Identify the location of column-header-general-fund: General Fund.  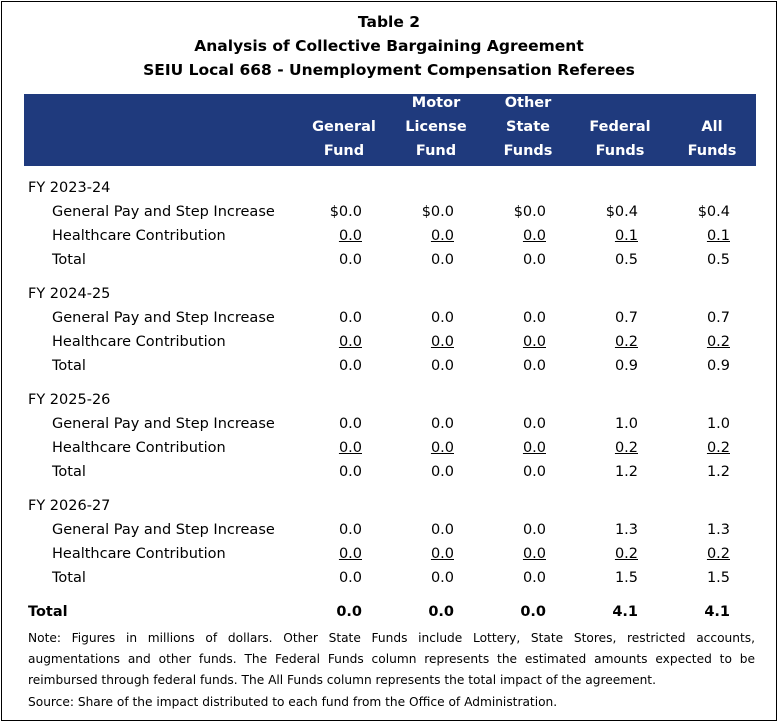
(344, 139).